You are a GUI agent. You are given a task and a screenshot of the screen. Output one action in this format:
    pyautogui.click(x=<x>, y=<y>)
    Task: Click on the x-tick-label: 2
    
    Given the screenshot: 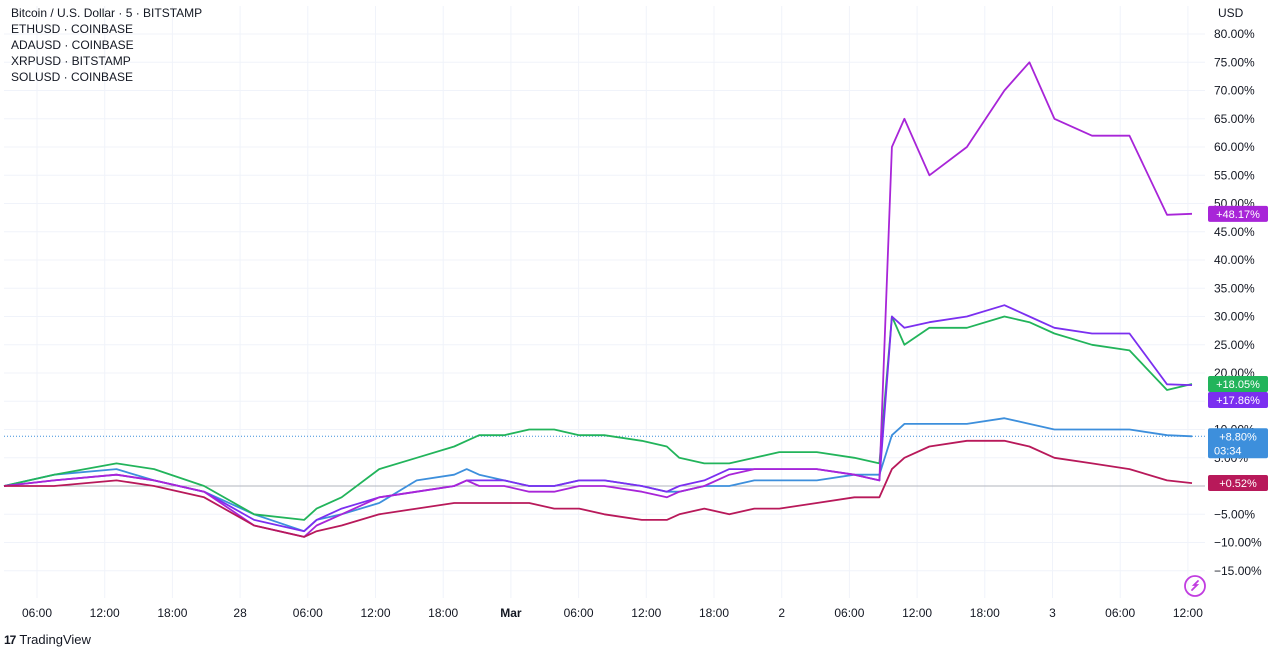 What is the action you would take?
    pyautogui.click(x=781, y=613)
    